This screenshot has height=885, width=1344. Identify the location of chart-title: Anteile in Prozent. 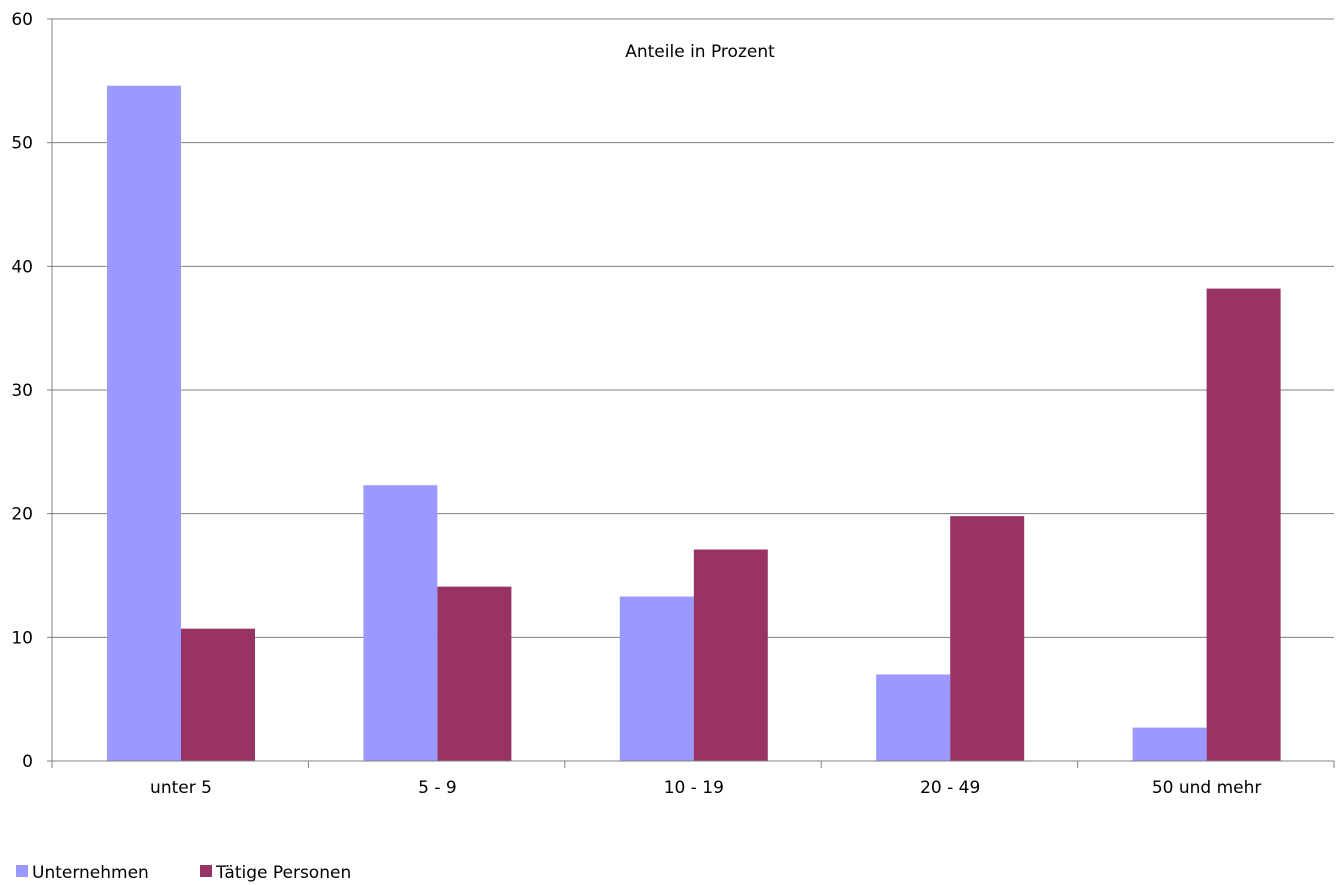
(700, 52).